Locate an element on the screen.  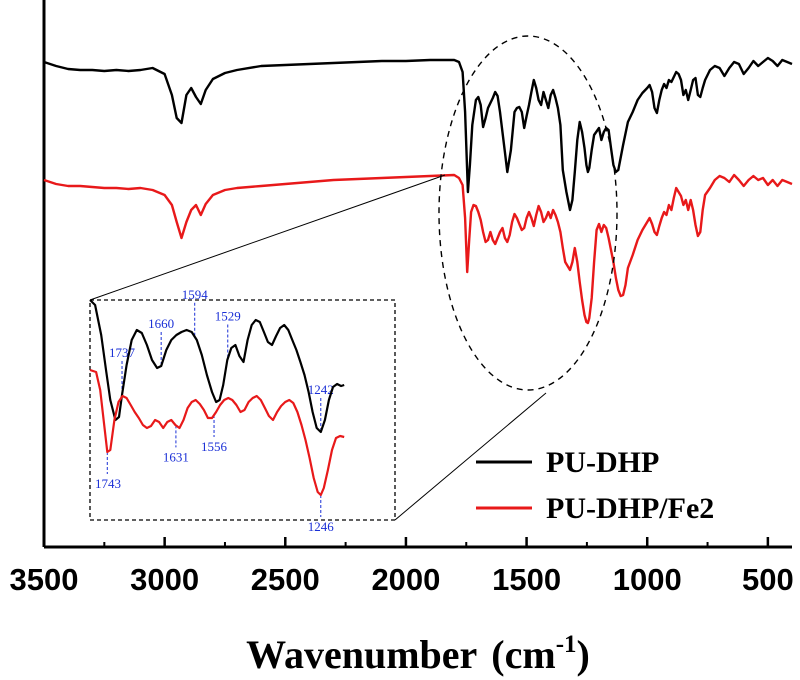
peak-label-1631: 1631 is located at coordinates (176, 456).